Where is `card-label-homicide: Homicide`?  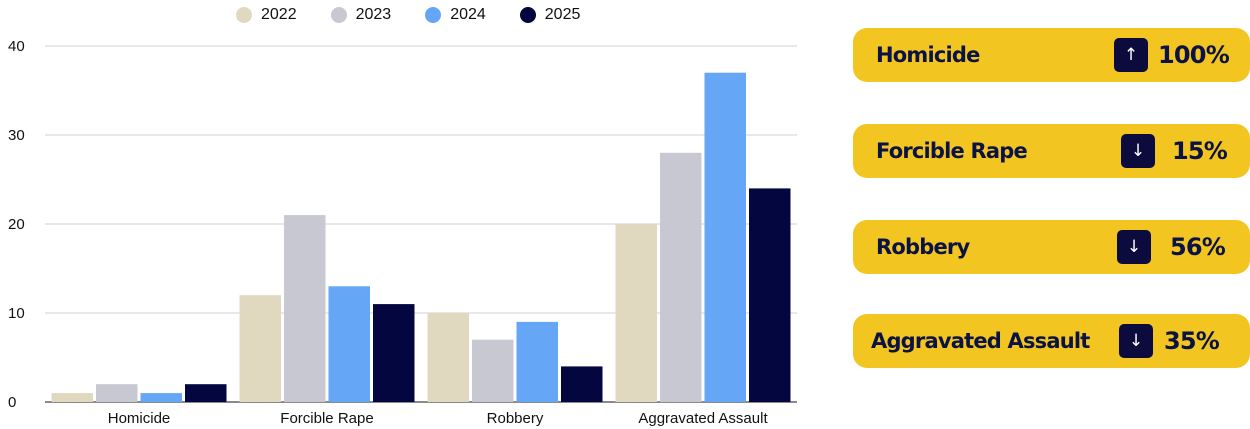 card-label-homicide: Homicide is located at coordinates (928, 55).